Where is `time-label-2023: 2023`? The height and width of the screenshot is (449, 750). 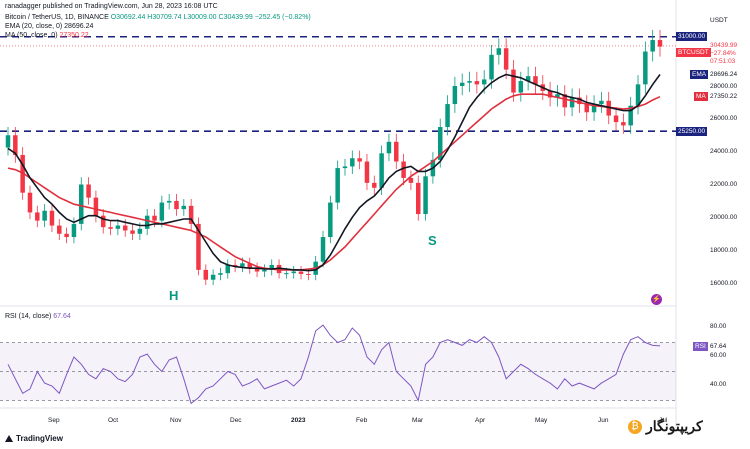
time-label-2023: 2023 is located at coordinates (298, 420).